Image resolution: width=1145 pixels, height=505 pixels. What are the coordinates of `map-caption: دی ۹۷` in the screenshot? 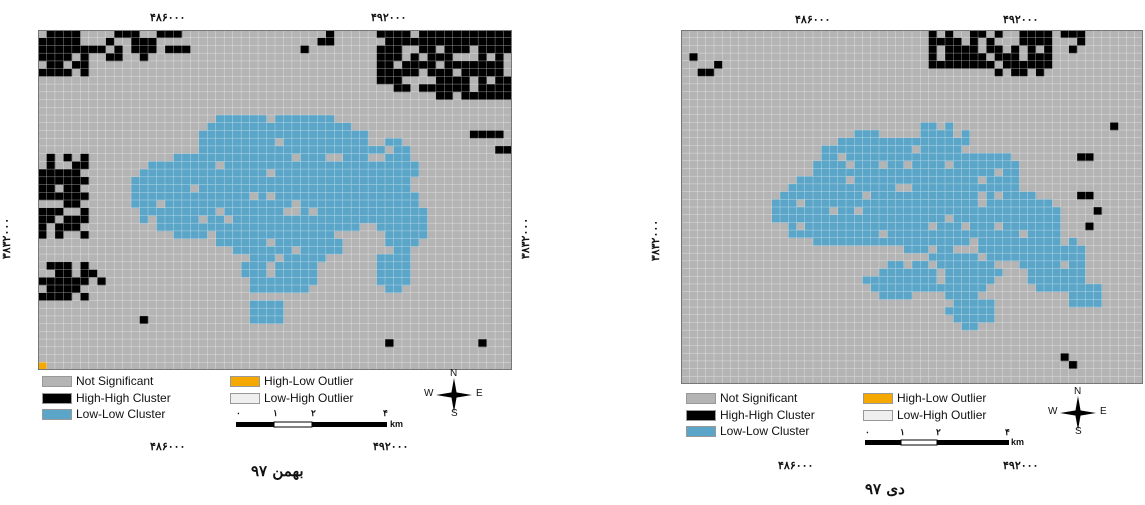 It's located at (885, 489).